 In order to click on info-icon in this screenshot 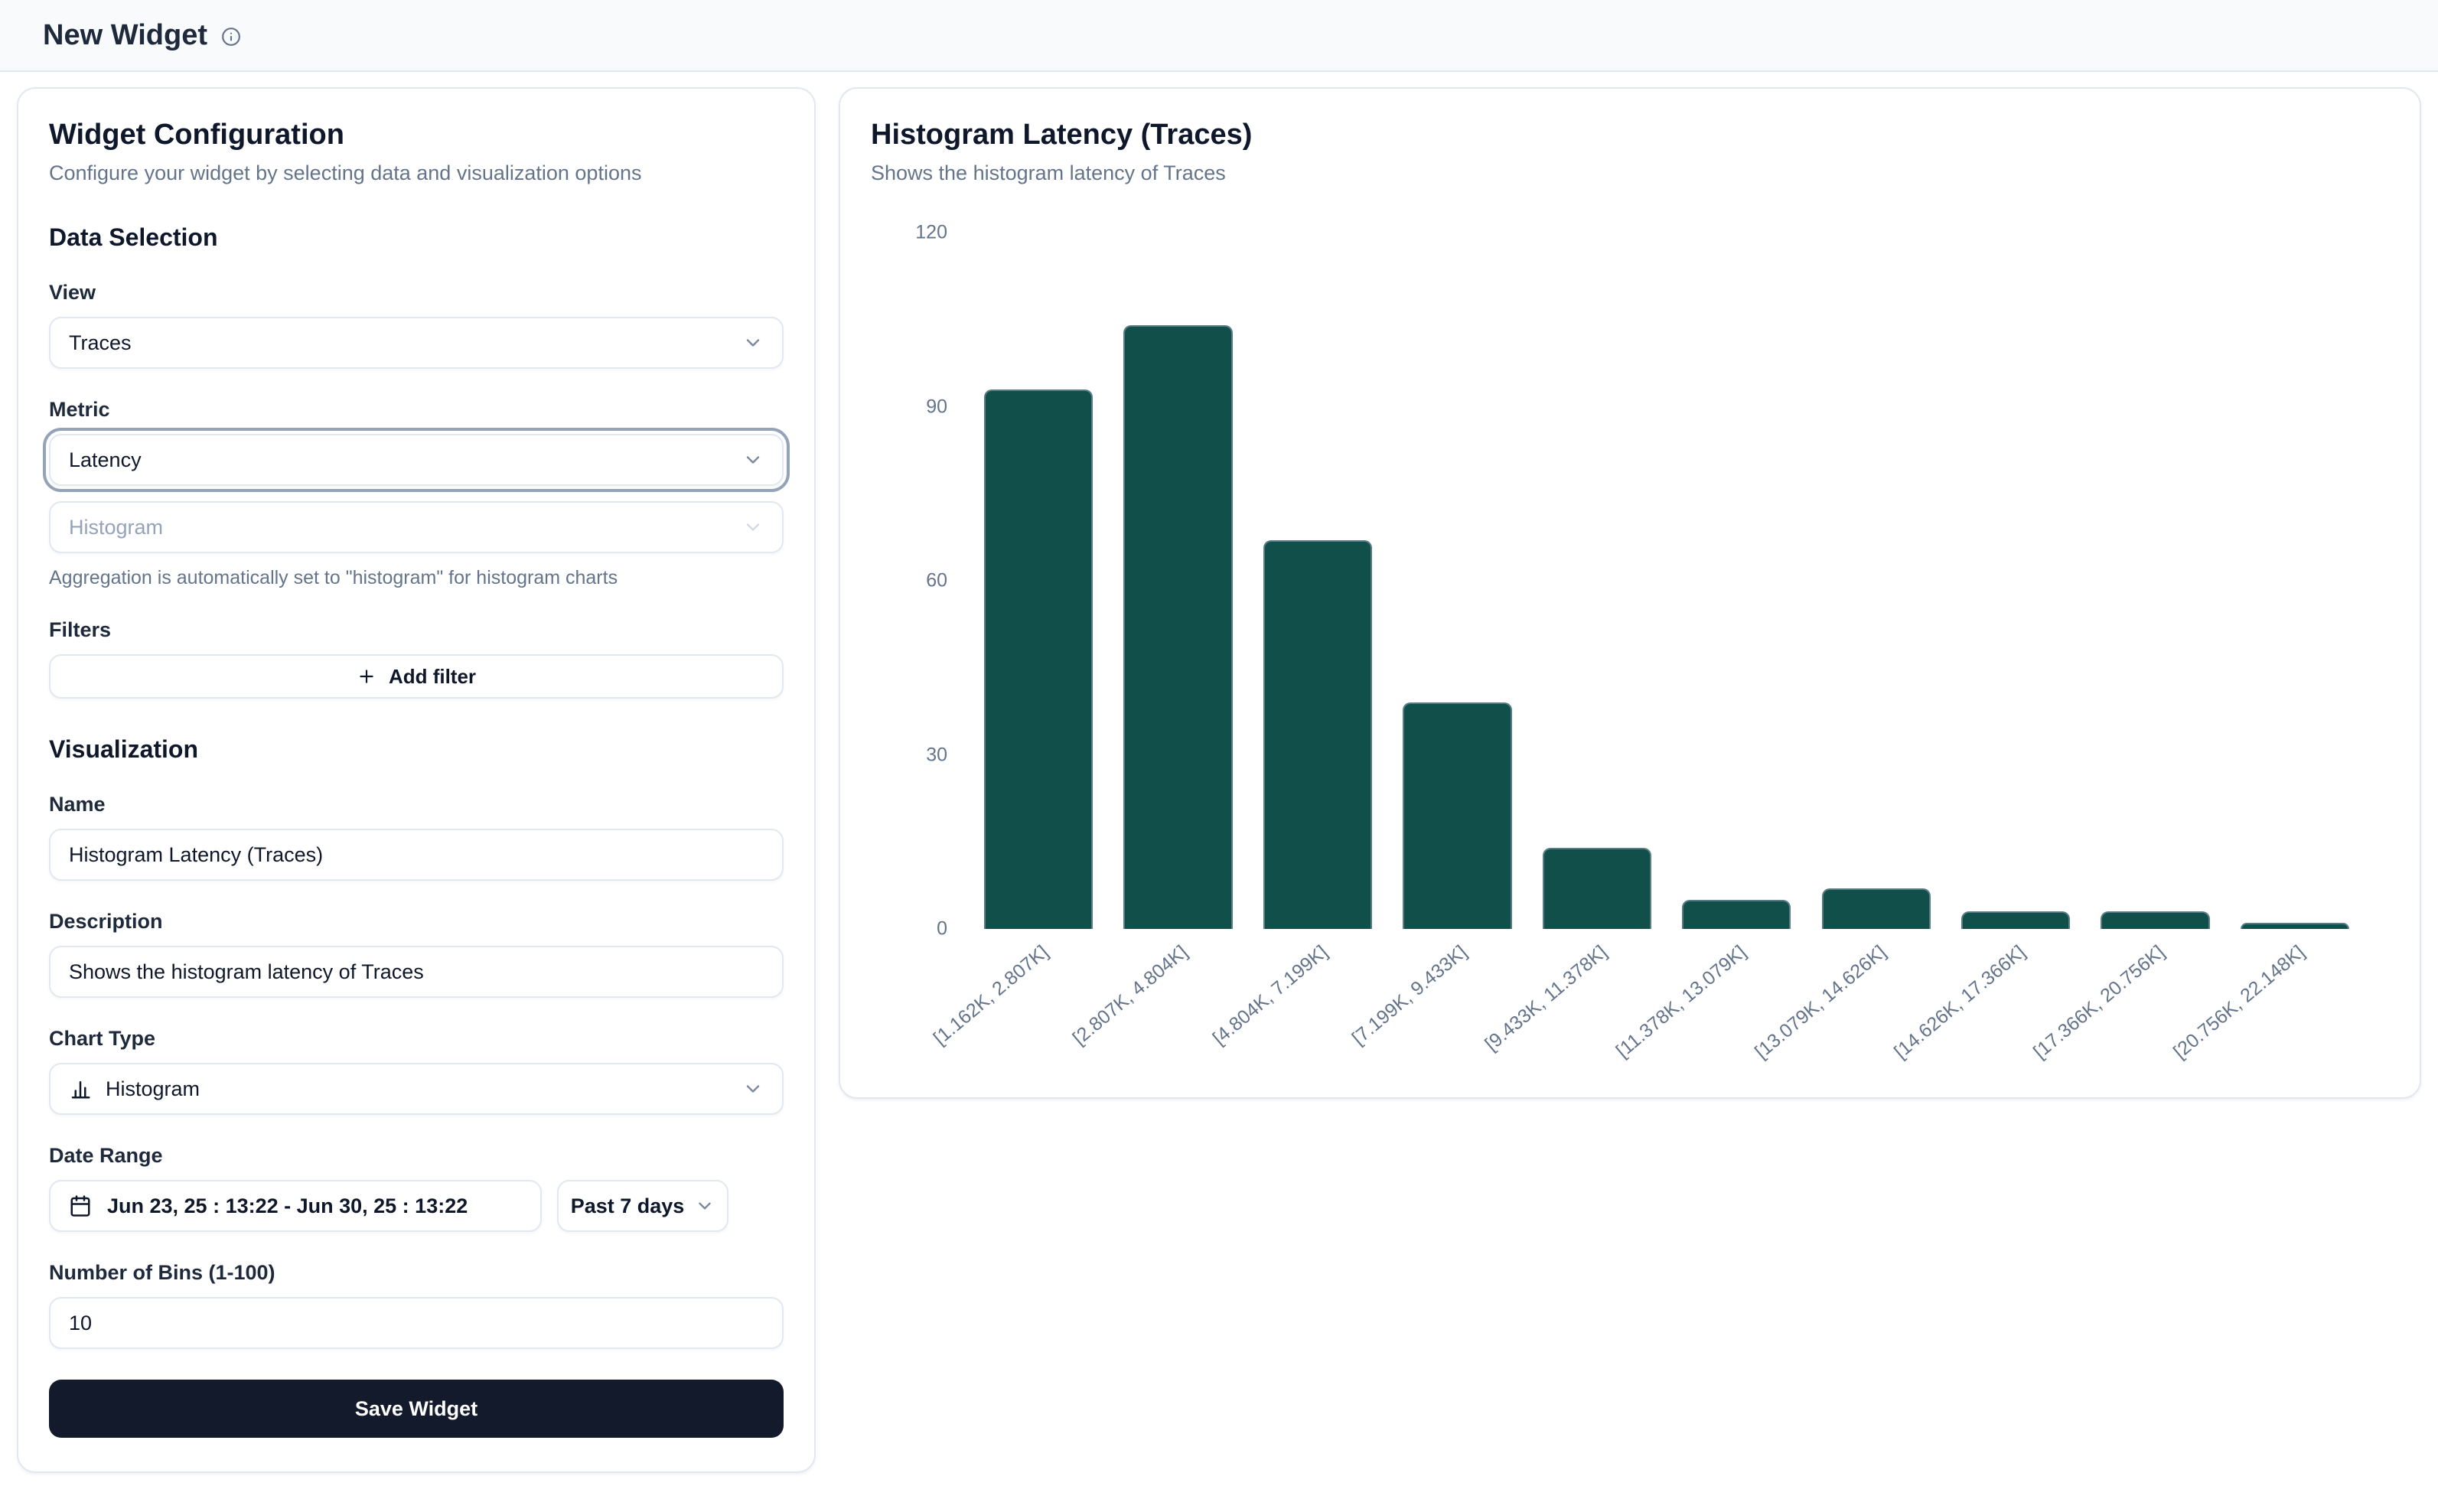, I will do `click(231, 37)`.